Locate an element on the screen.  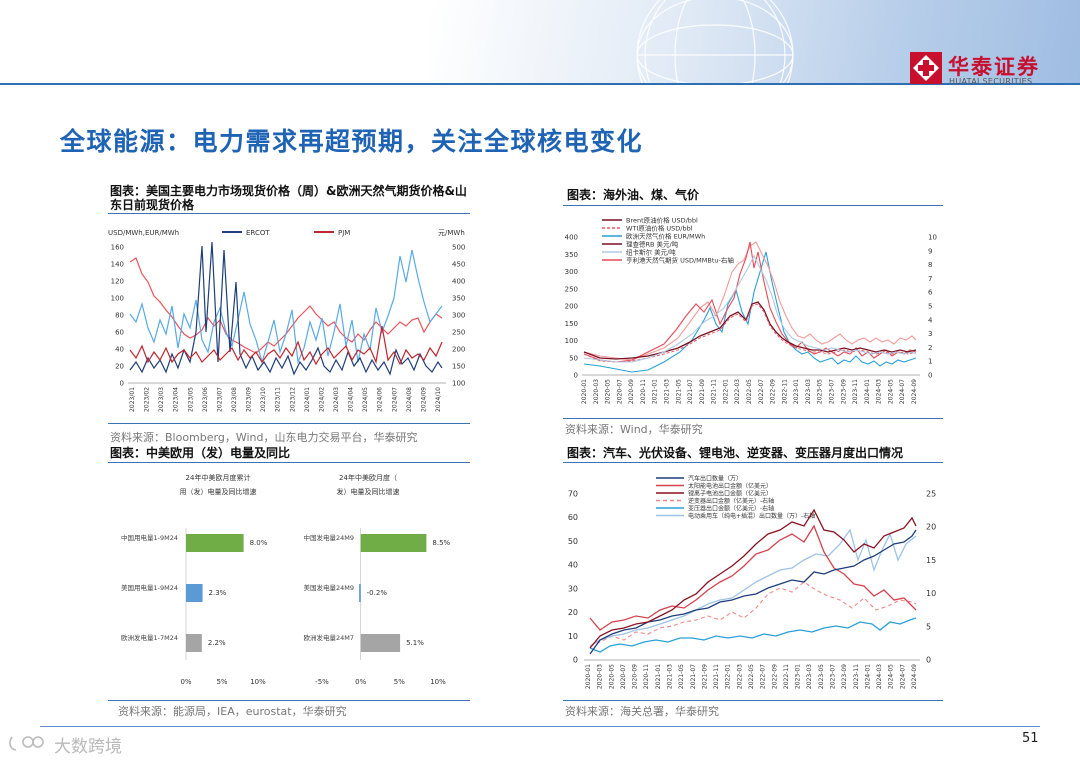
panel4-x-tick-25: 2024-03 is located at coordinates (879, 676).